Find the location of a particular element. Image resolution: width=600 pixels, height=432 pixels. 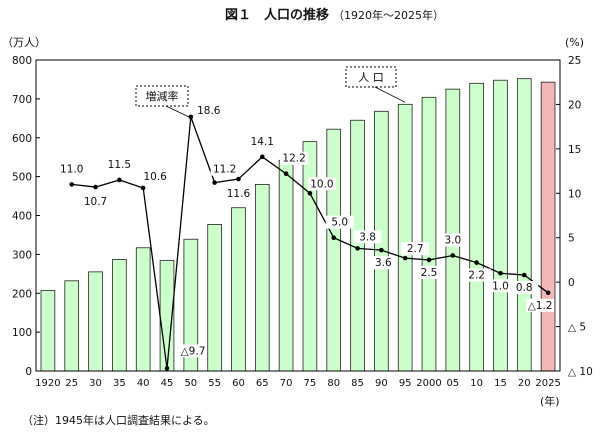

growth-rate-label: 14.1 is located at coordinates (262, 142).